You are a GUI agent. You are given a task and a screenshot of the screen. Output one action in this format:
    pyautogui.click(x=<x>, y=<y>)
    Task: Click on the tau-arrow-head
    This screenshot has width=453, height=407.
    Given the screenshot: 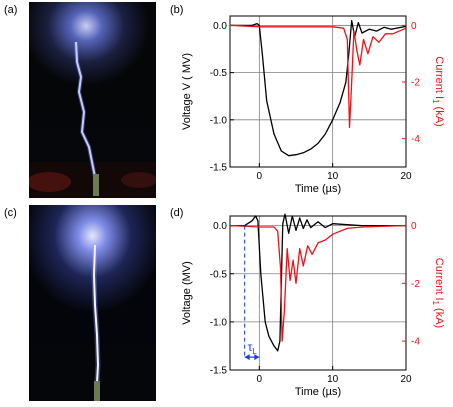 What is the action you would take?
    pyautogui.click(x=257, y=357)
    